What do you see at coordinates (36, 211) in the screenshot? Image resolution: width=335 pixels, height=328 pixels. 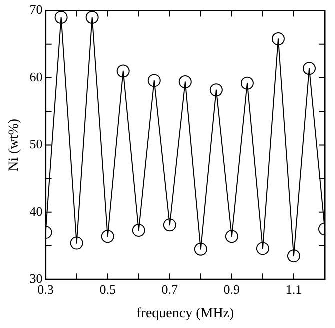 I see `y-tick-label: 40` at bounding box center [36, 211].